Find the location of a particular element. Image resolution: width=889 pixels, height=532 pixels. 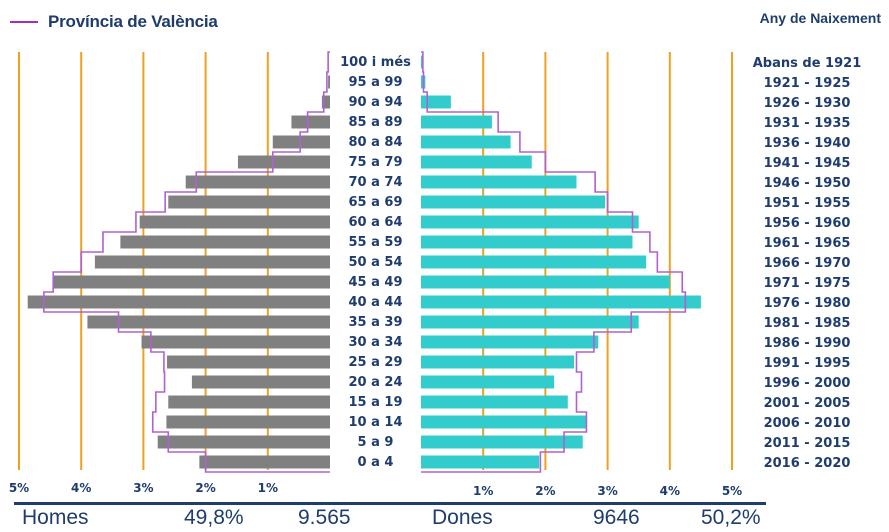

x-tick-left-0: 5% is located at coordinates (19, 488).